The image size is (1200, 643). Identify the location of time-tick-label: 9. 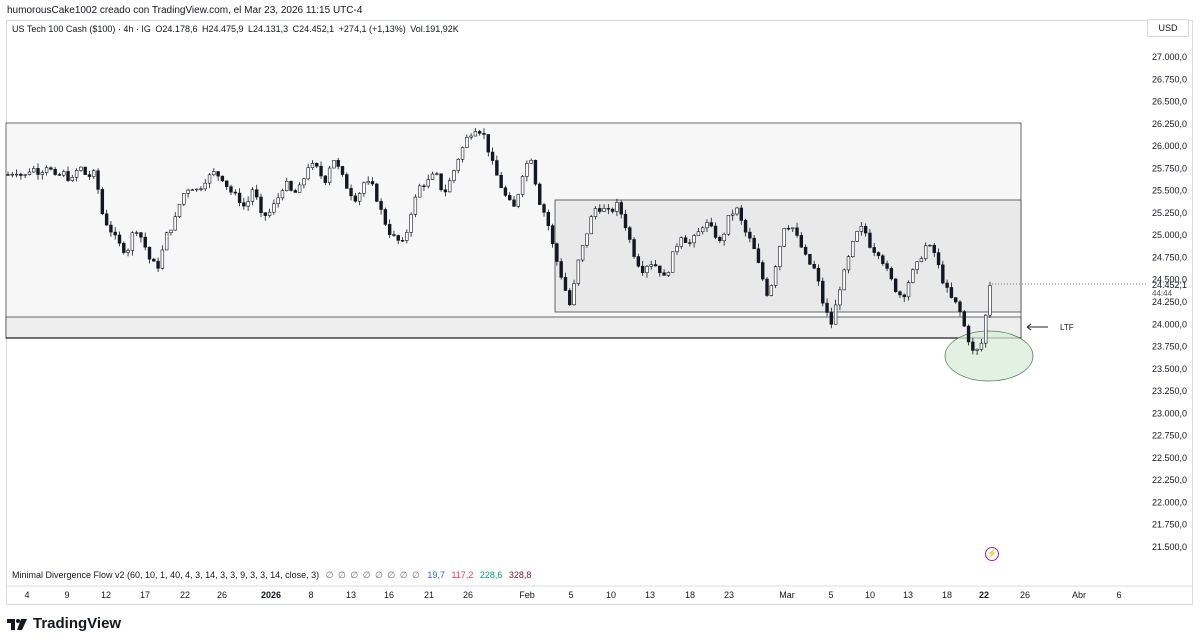
(66, 595).